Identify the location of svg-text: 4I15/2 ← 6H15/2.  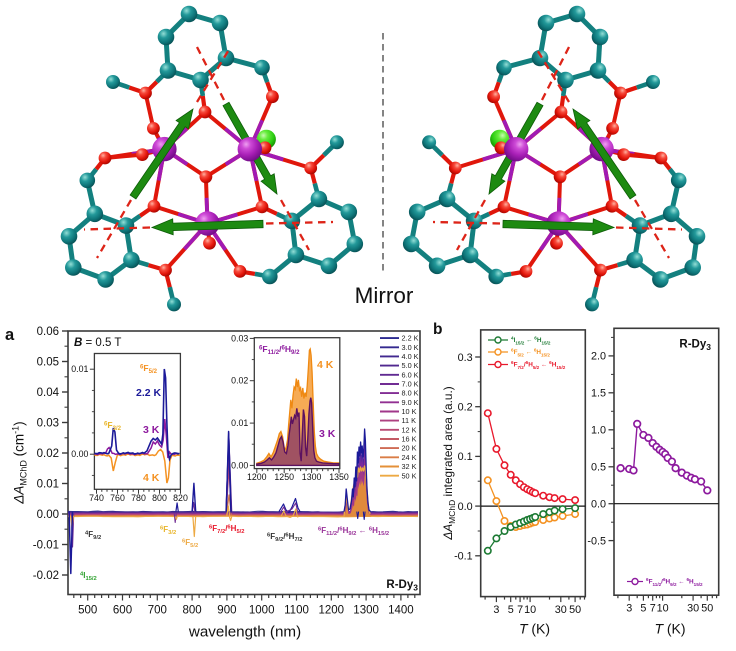
(531, 341).